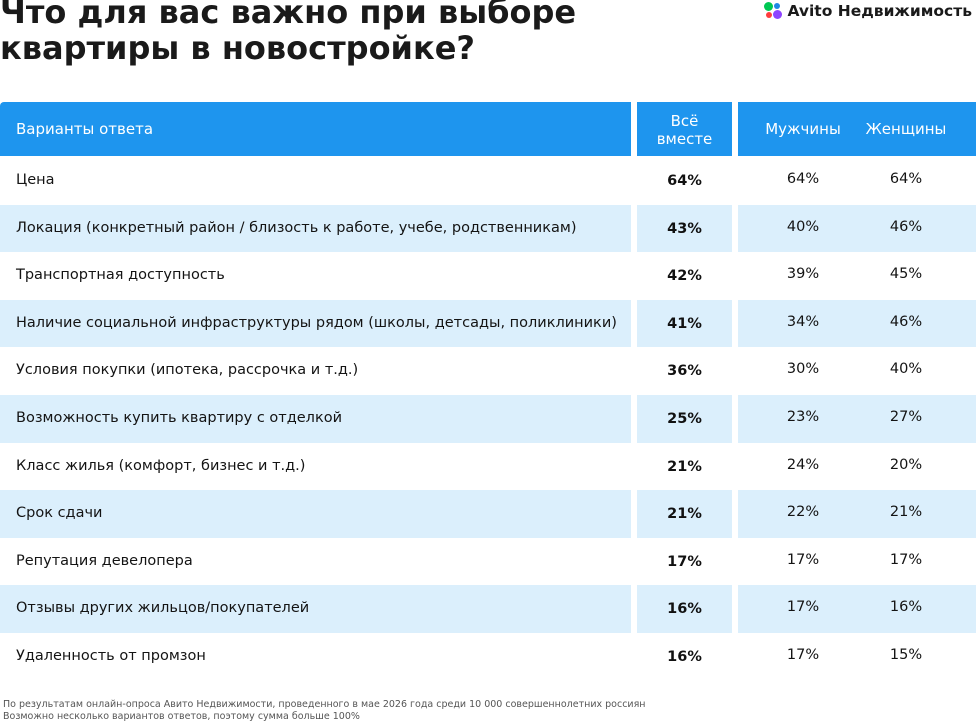 The image size is (976, 722). I want to click on row-women-value: 21%, so click(906, 512).